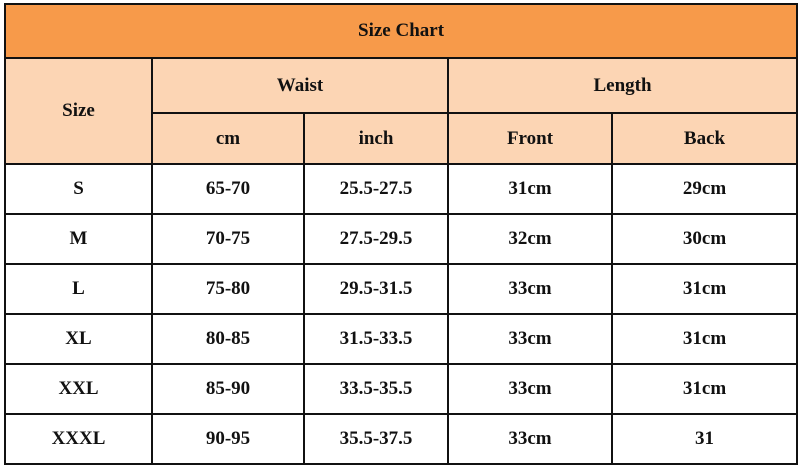 The height and width of the screenshot is (470, 800). Describe the element at coordinates (376, 239) in the screenshot. I see `cell-inch: 27.5-29.5` at that location.